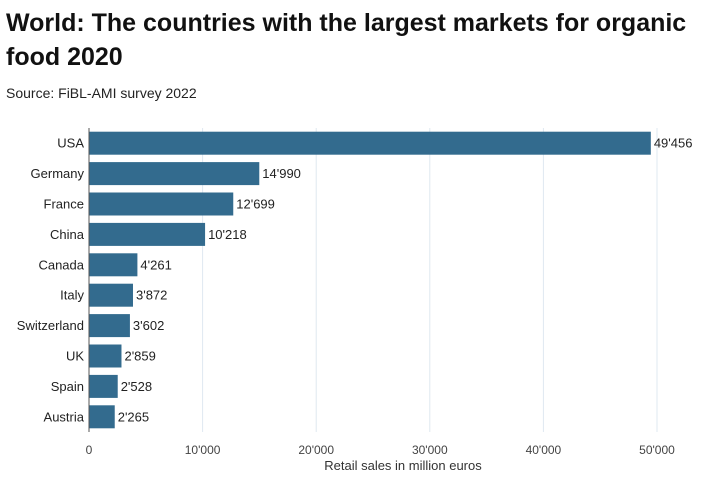 The height and width of the screenshot is (486, 721). What do you see at coordinates (136, 386) in the screenshot?
I see `value-label: 2'528` at bounding box center [136, 386].